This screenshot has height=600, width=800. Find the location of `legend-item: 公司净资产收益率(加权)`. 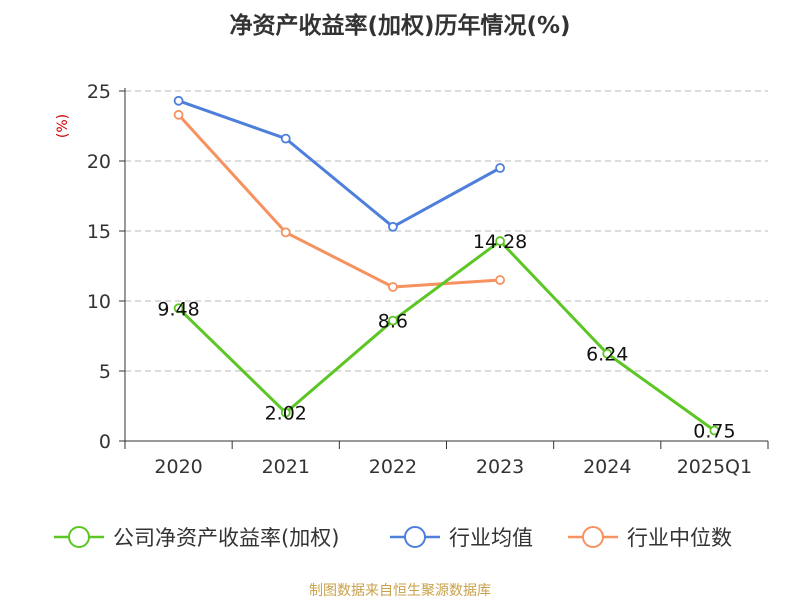

legend-item: 公司净资产收益率(加权) is located at coordinates (196, 538).